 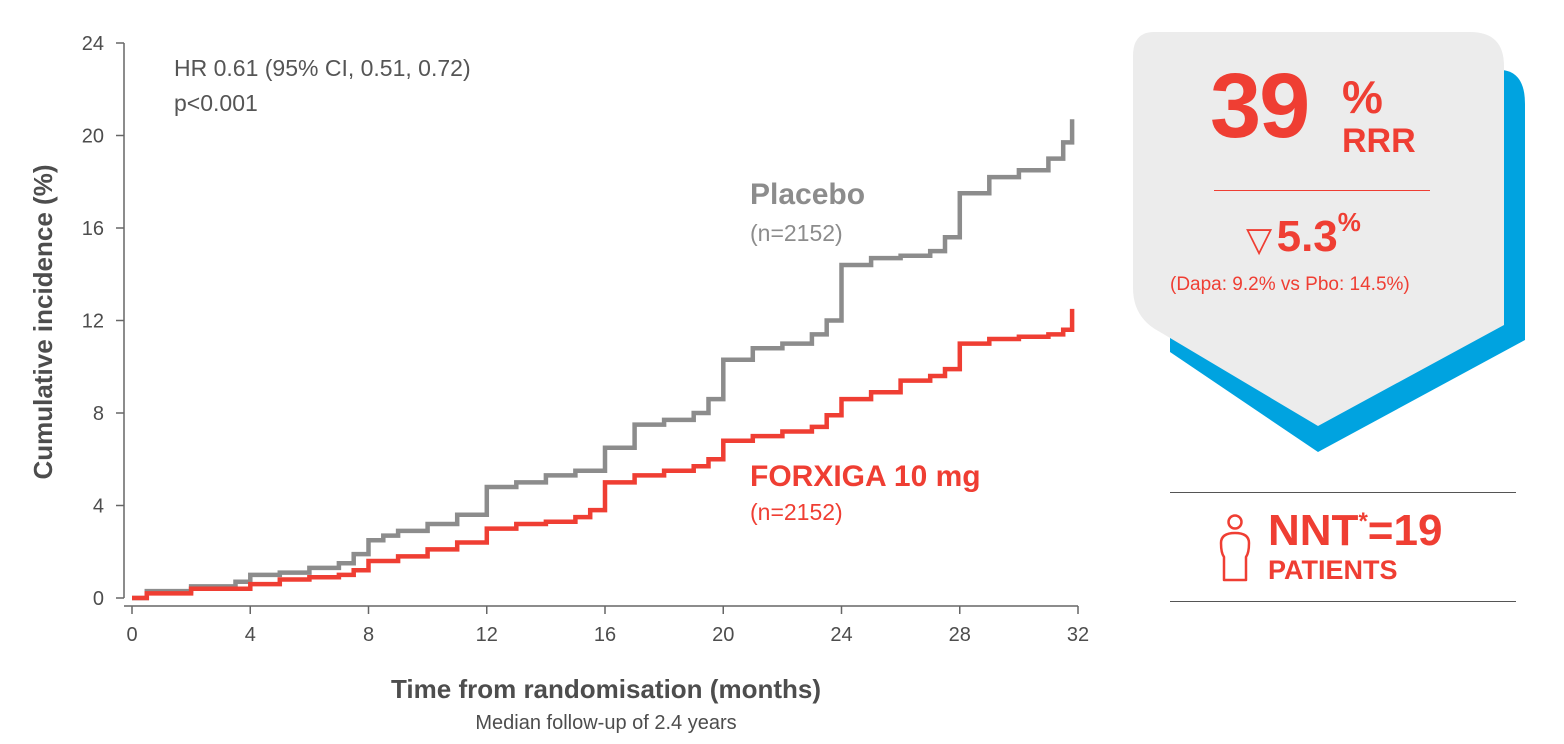 What do you see at coordinates (93, 44) in the screenshot?
I see `y-tick-label: 24` at bounding box center [93, 44].